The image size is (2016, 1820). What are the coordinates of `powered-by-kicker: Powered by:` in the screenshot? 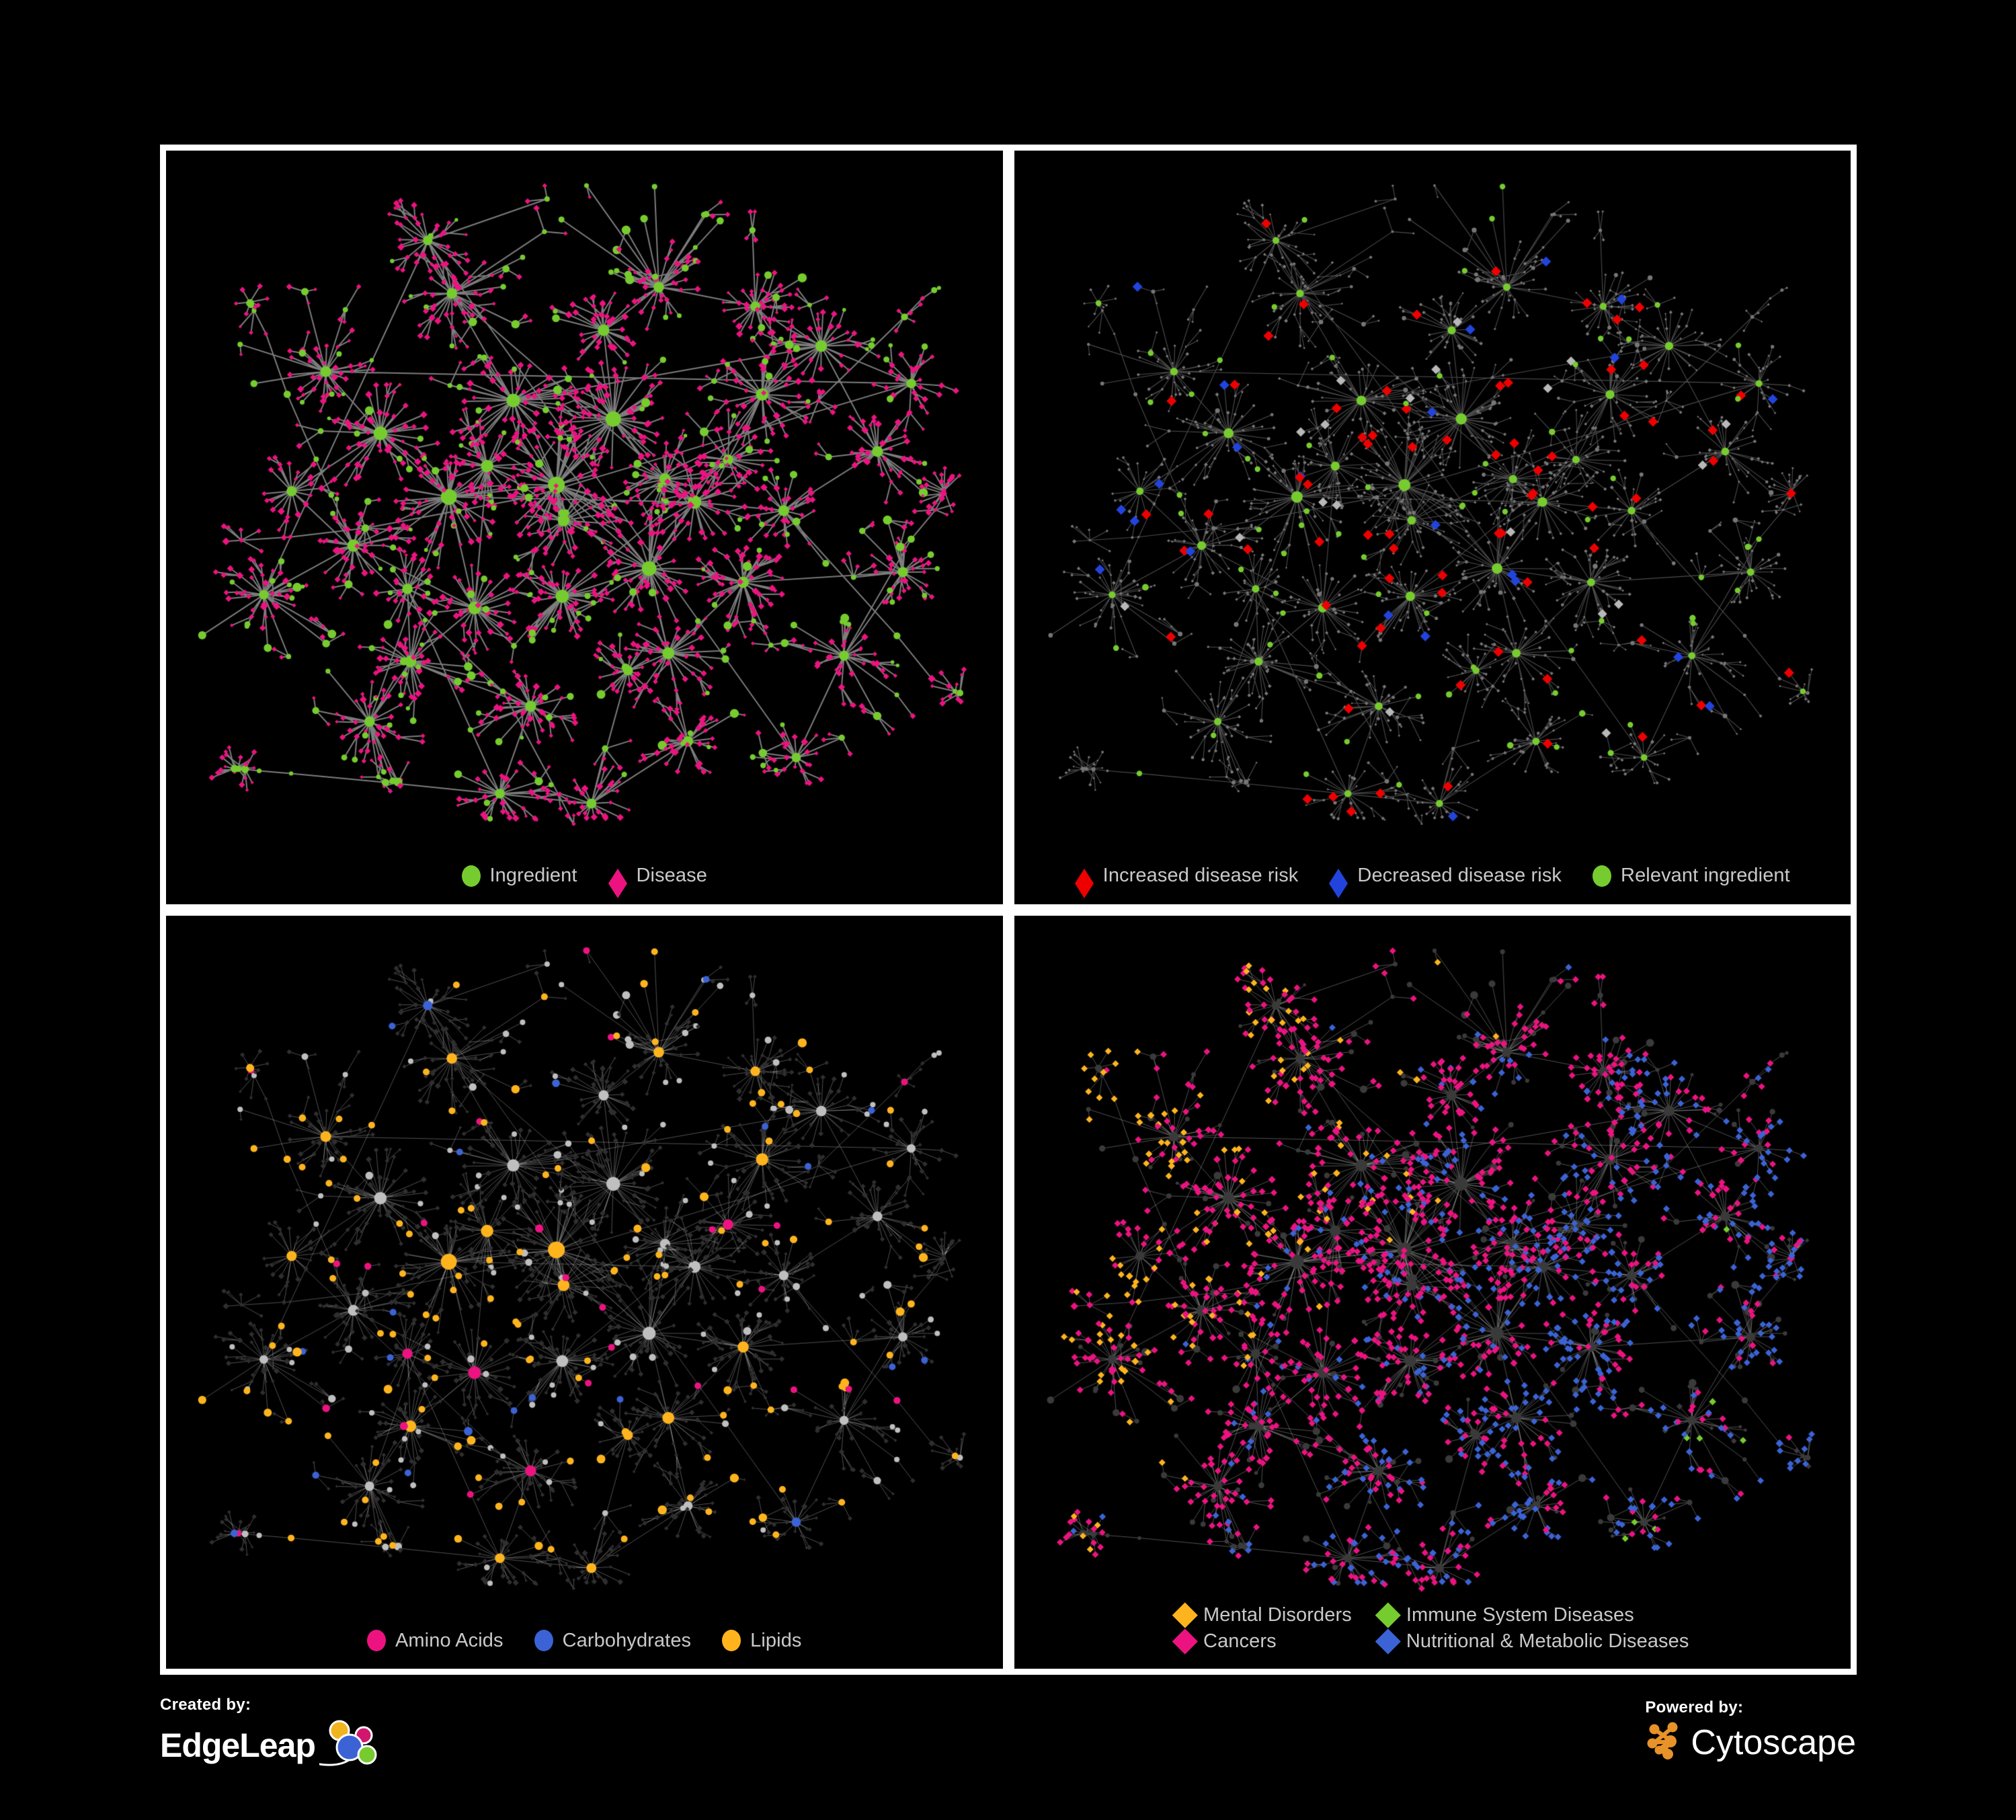 It's located at (1694, 1707).